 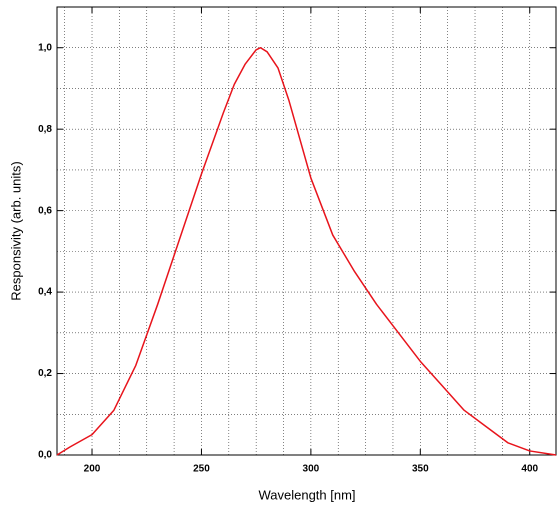 What do you see at coordinates (45, 47) in the screenshot?
I see `y-tick-label: 1,0` at bounding box center [45, 47].